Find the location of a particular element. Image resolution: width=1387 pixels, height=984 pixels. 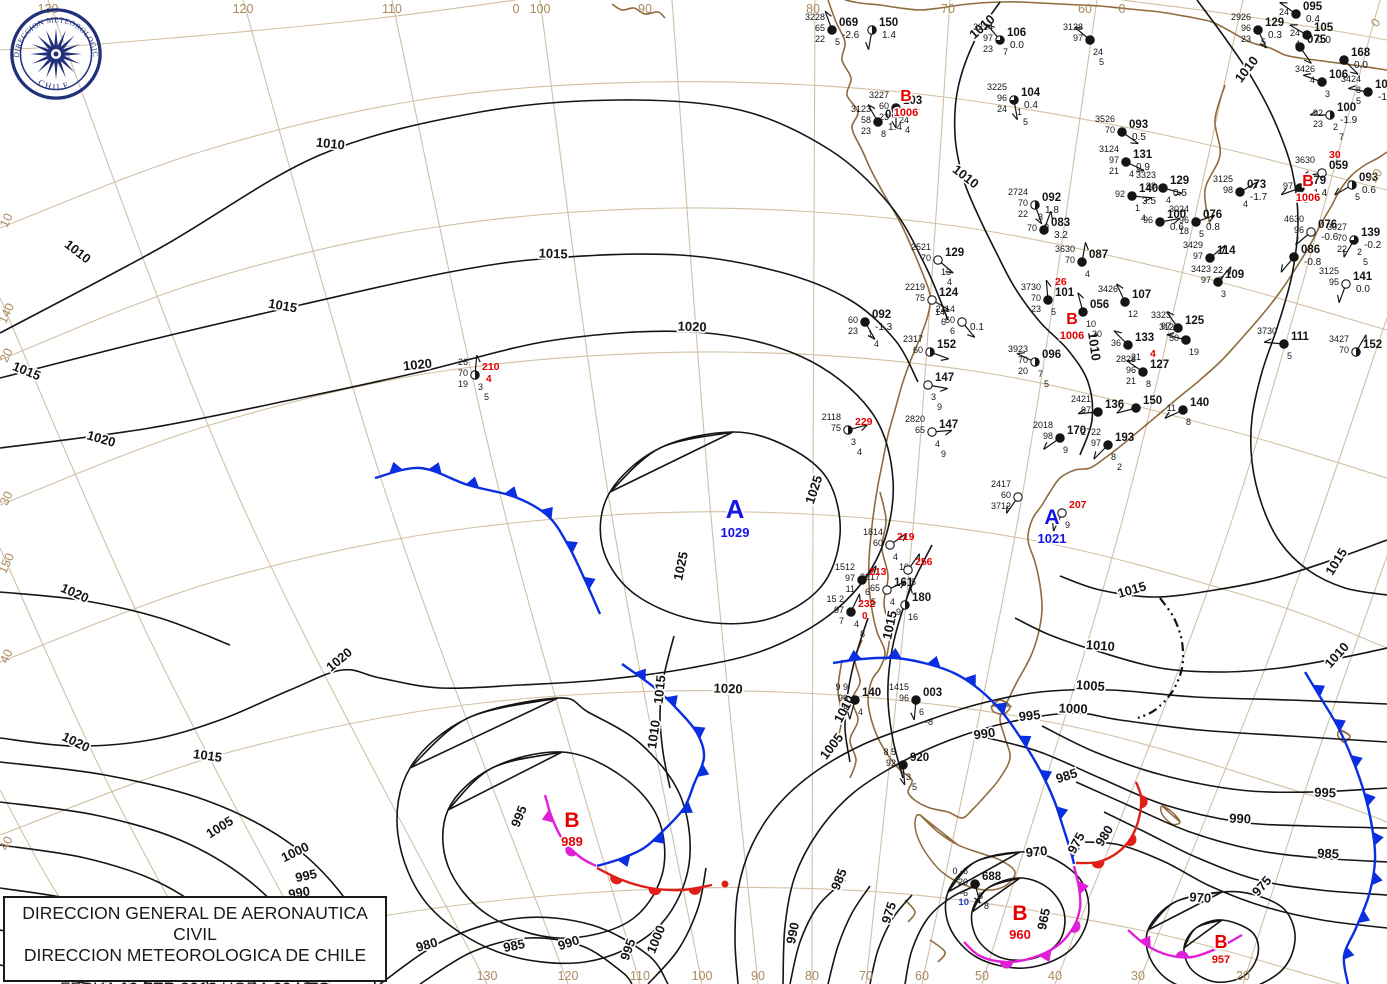

station-value: 60 is located at coordinates (878, 543).